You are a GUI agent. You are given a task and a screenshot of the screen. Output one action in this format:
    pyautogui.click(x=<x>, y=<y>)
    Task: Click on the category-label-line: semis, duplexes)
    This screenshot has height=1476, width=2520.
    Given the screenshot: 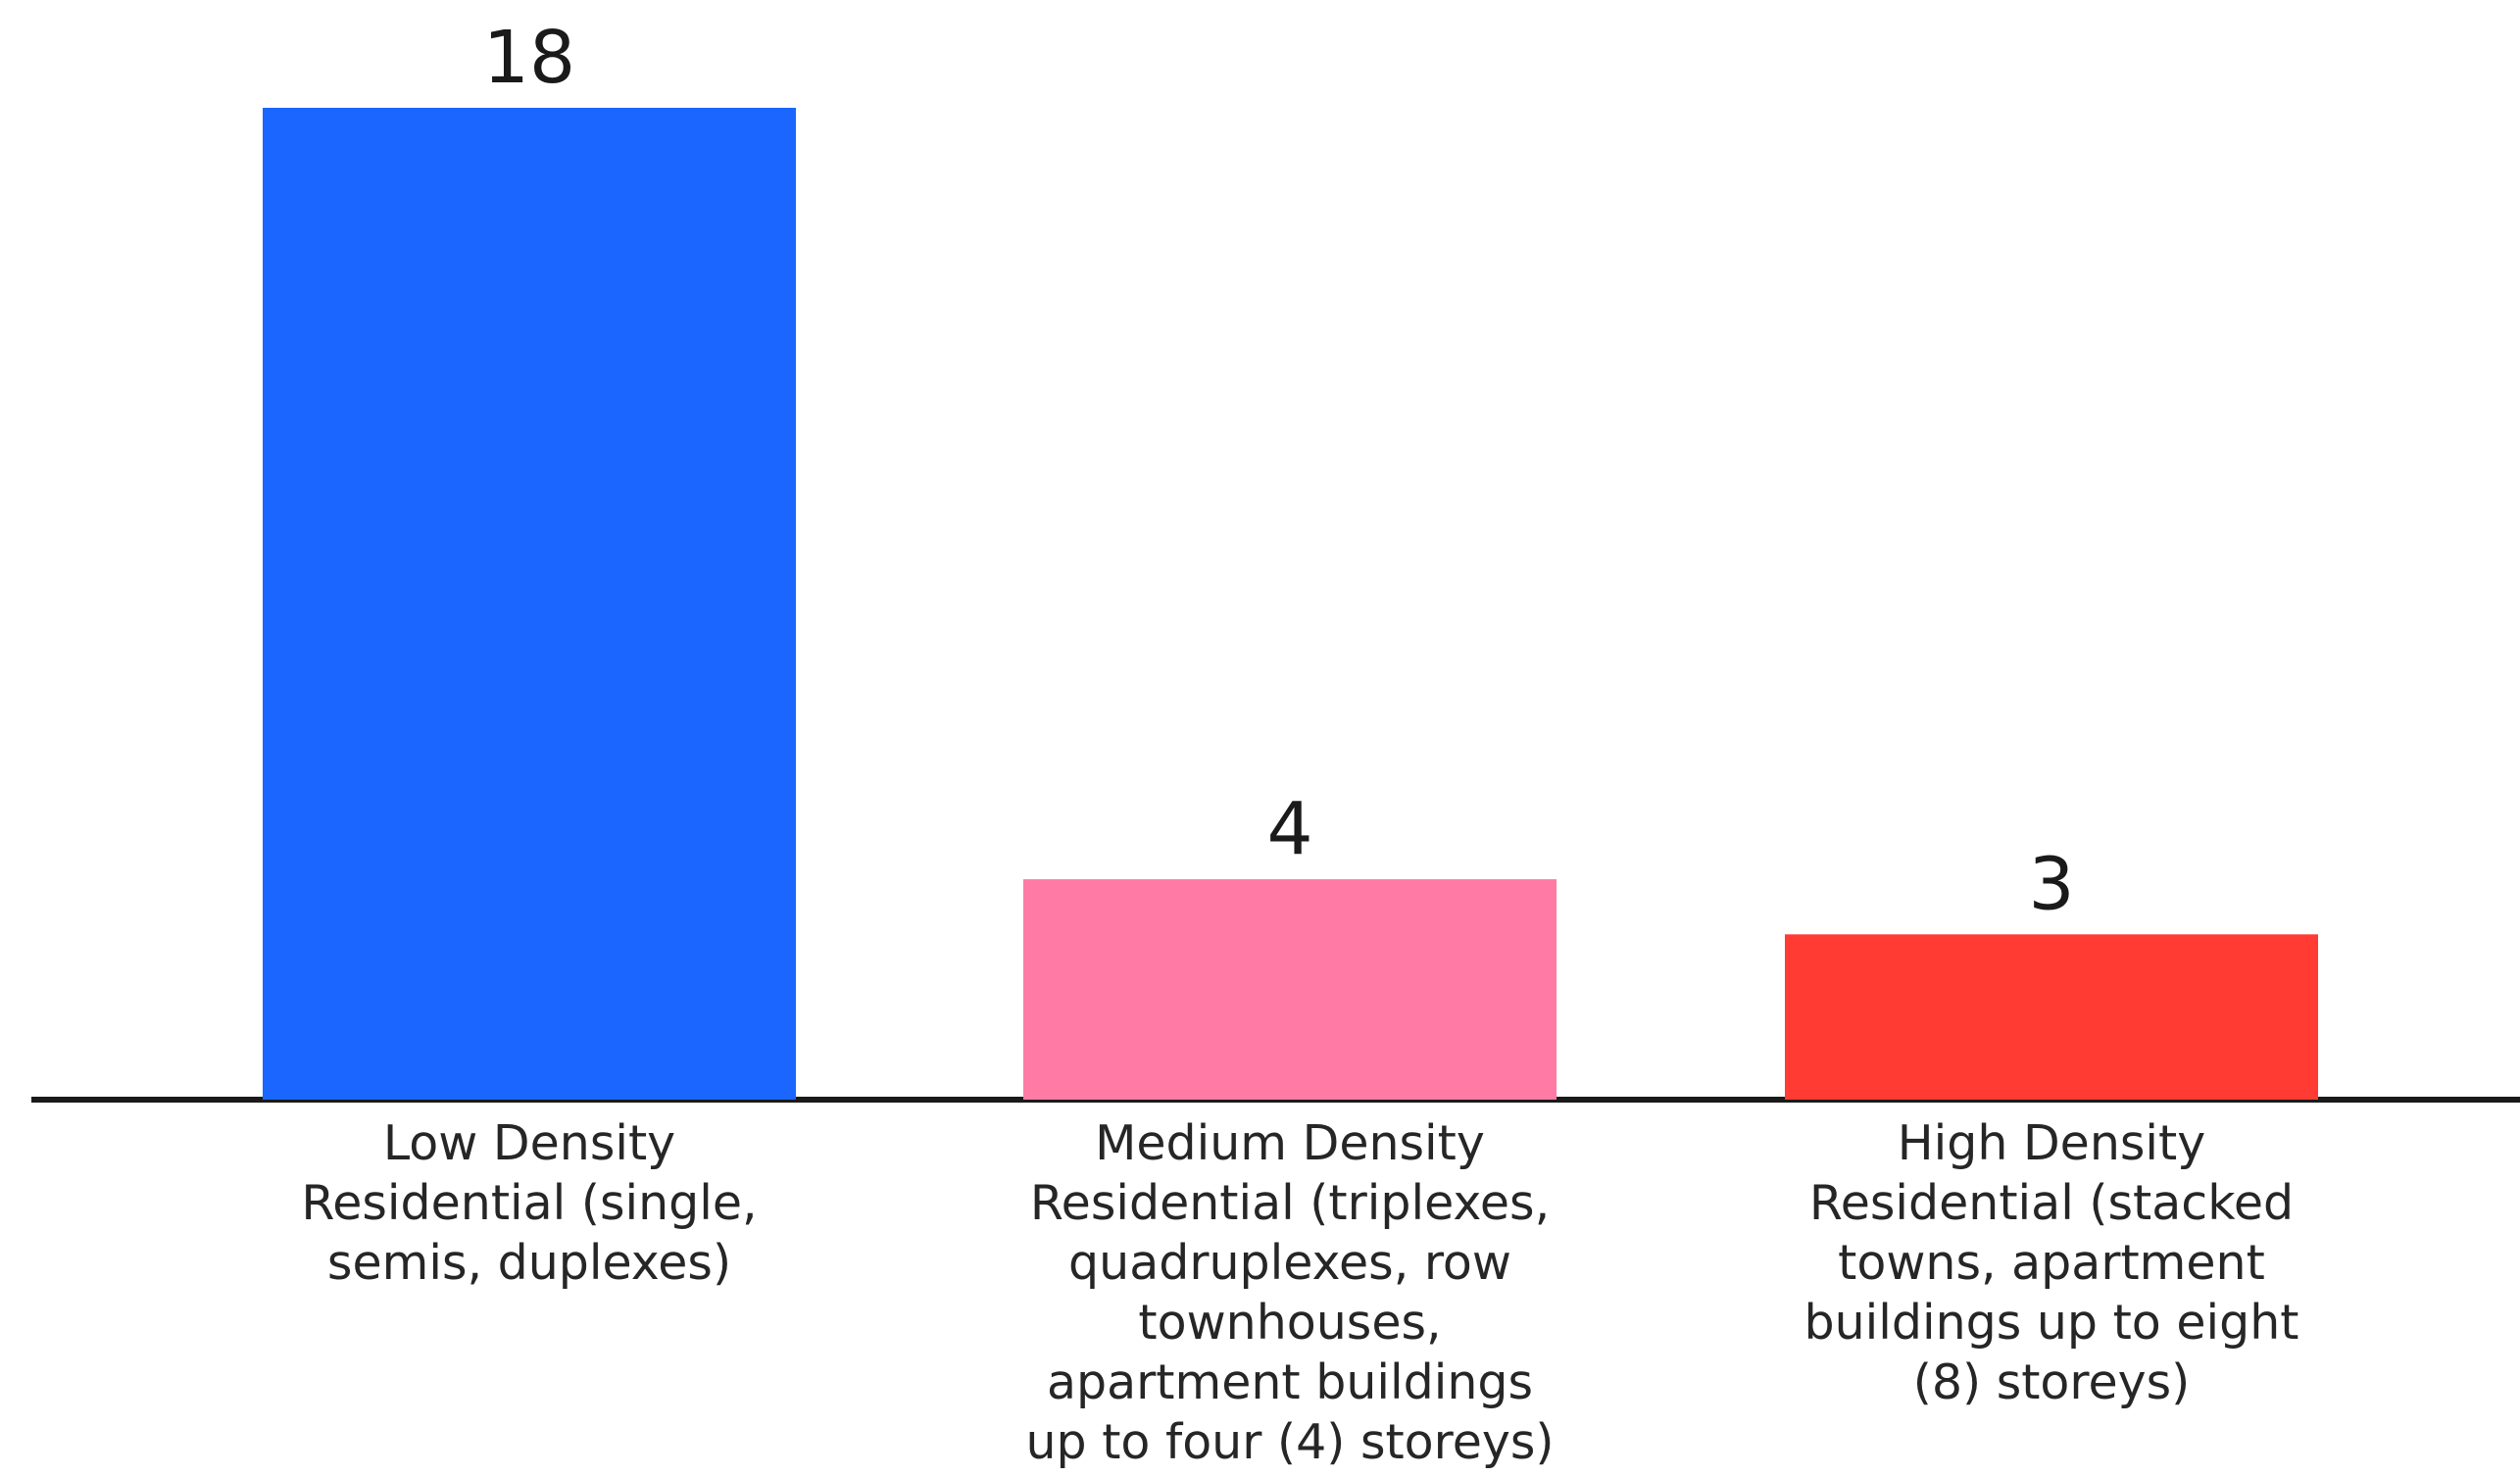 What is the action you would take?
    pyautogui.click(x=529, y=1263)
    